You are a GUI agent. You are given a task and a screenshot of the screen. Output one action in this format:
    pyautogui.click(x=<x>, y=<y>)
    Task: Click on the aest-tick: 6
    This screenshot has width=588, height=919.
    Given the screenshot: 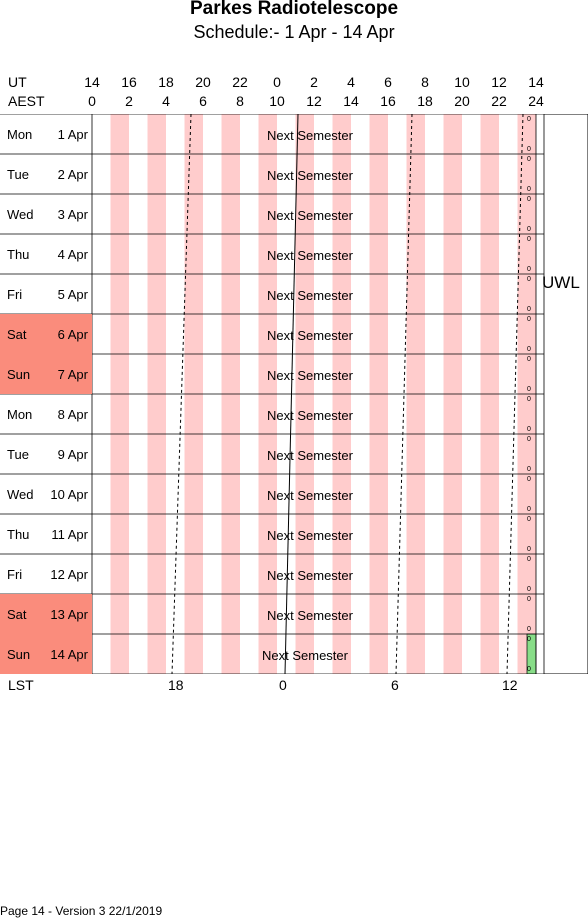 What is the action you would take?
    pyautogui.click(x=203, y=101)
    